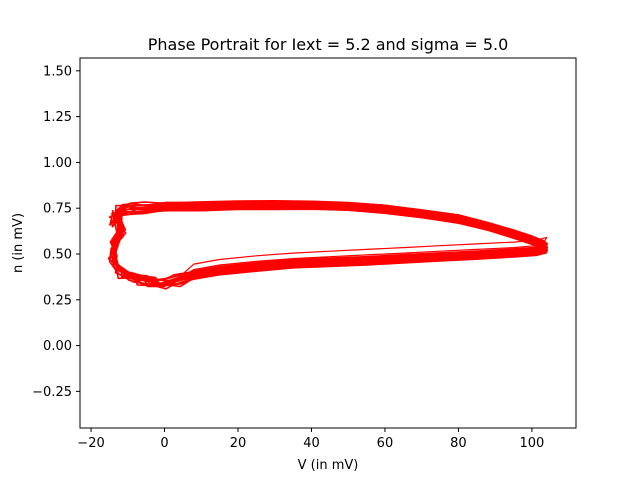 The height and width of the screenshot is (480, 640). What do you see at coordinates (531, 443) in the screenshot?
I see `x-tick-label: 100` at bounding box center [531, 443].